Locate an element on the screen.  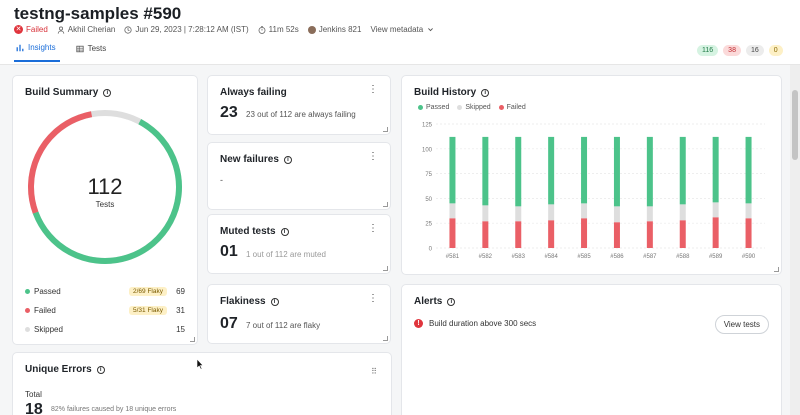
card-title: Always failing is located at coordinates (253, 92).